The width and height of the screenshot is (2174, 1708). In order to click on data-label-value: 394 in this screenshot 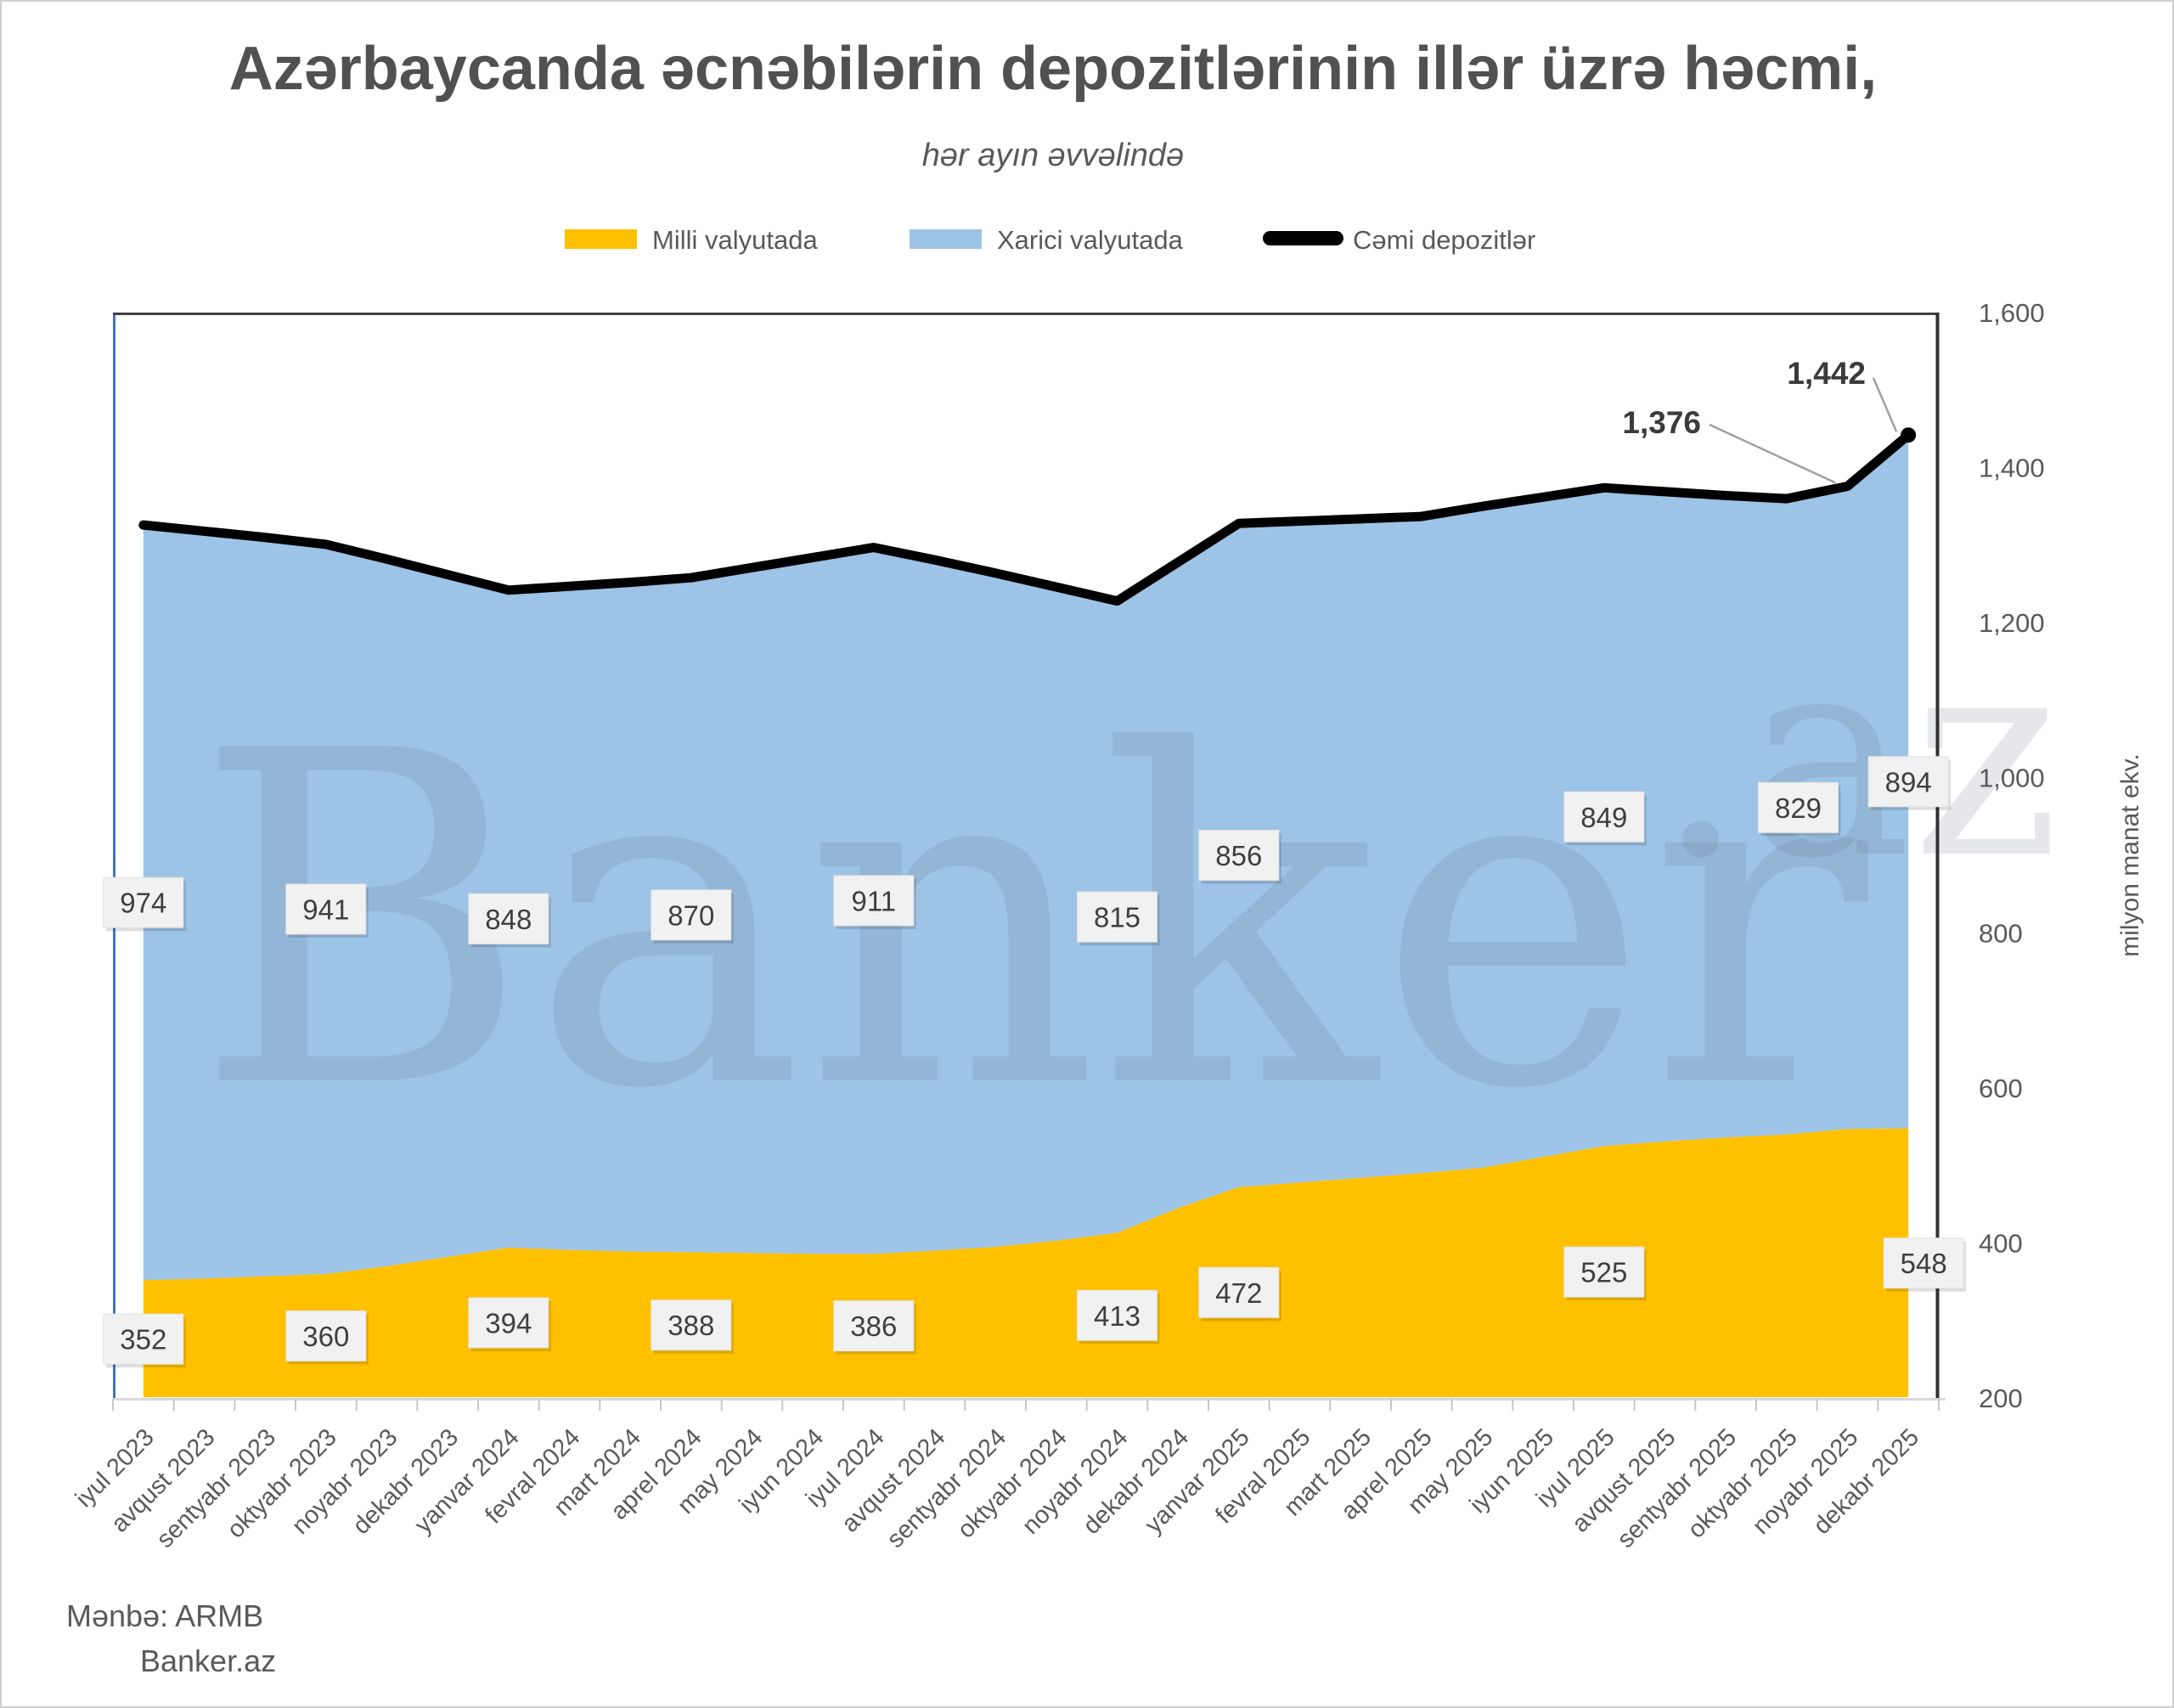, I will do `click(508, 1323)`.